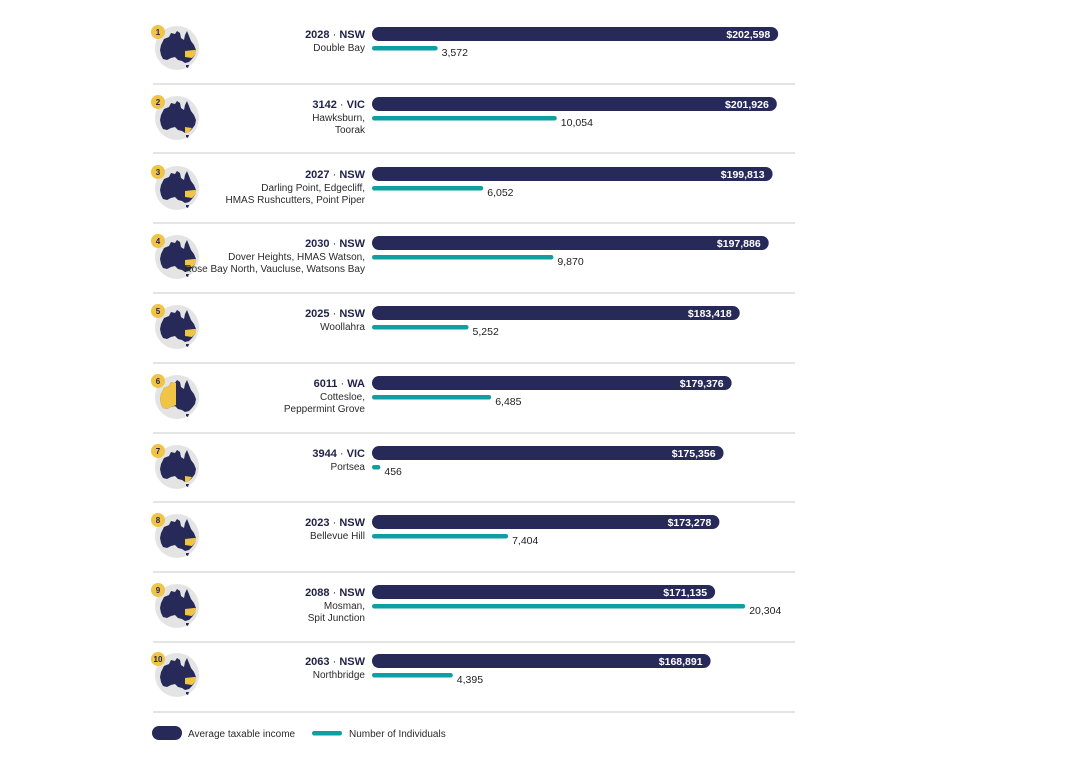 The image size is (1091, 761). What do you see at coordinates (317, 523) in the screenshot?
I see `postcode: 2023` at bounding box center [317, 523].